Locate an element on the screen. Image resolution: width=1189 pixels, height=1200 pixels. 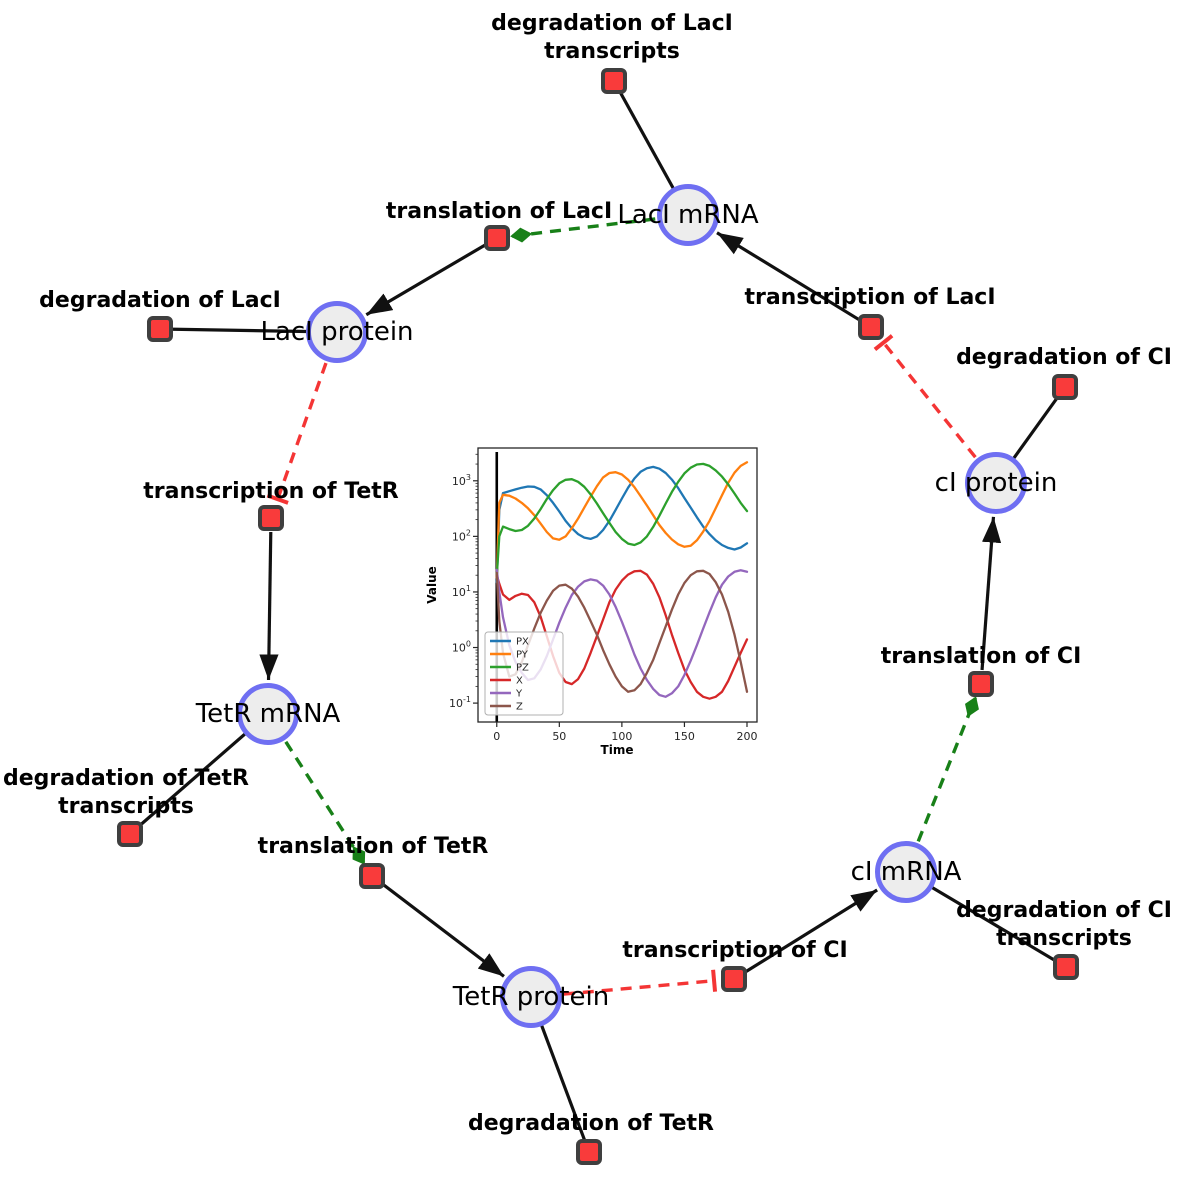
species-node-laci-mrna is located at coordinates (688, 215).